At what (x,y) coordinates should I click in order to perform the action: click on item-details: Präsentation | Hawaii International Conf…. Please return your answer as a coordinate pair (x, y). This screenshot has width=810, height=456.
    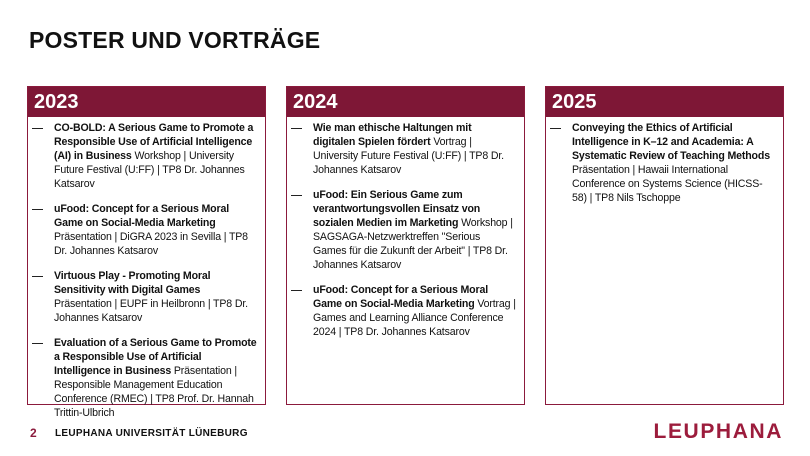
    Looking at the image, I should click on (667, 184).